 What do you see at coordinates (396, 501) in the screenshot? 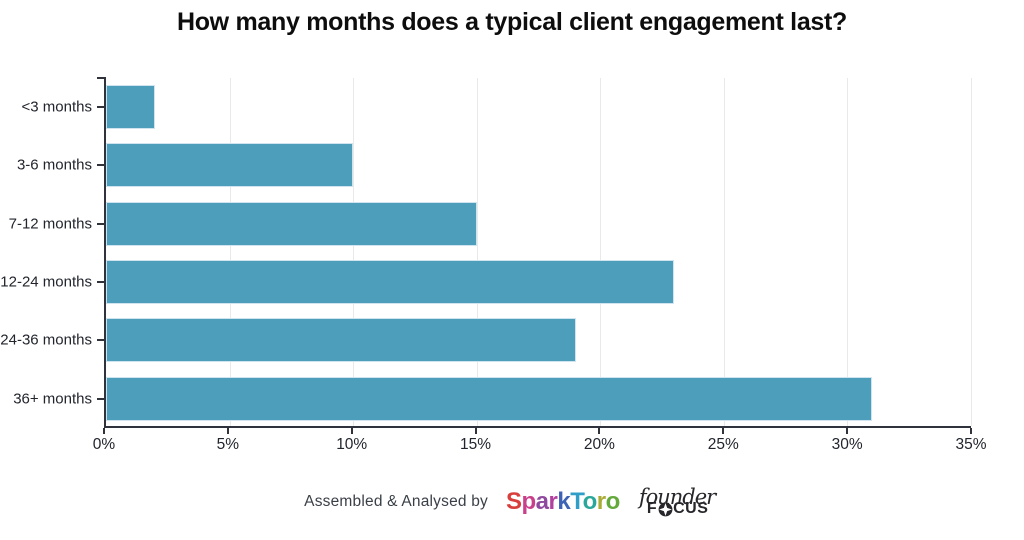
I see `footer-credit-text: Assembled & Analysed by` at bounding box center [396, 501].